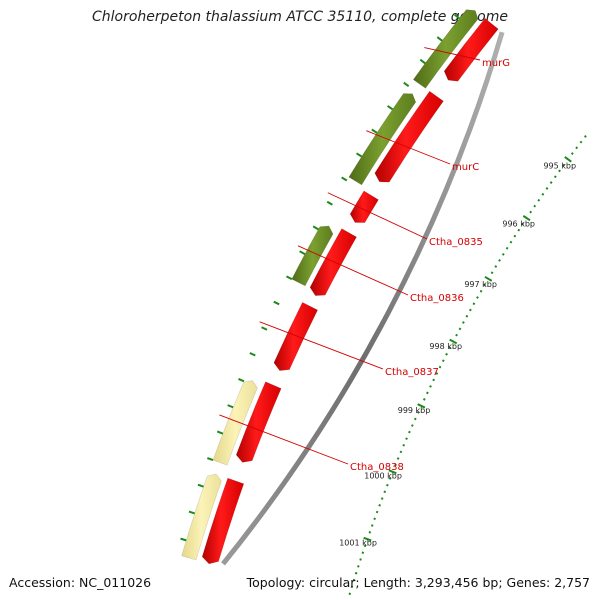 The width and height of the screenshot is (600, 600). Describe the element at coordinates (559, 165) in the screenshot. I see `tick-label: 995 kbp` at that location.